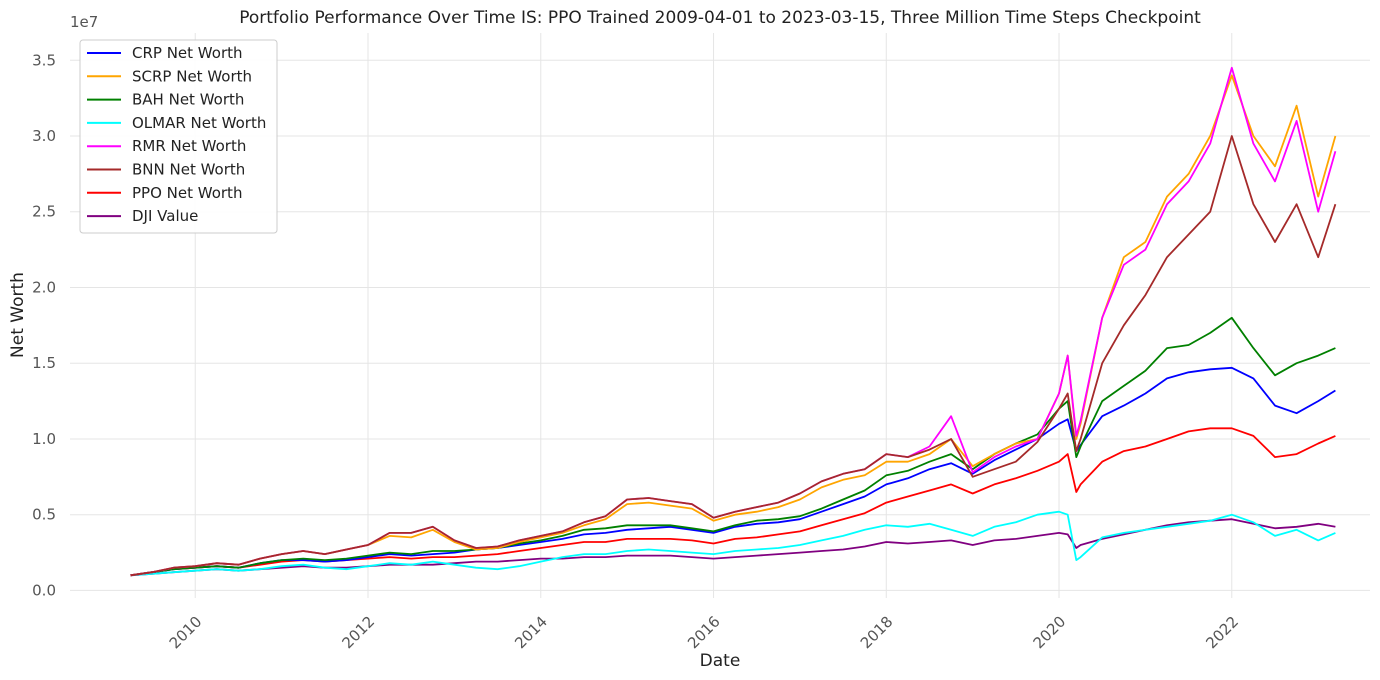 This screenshot has width=1380, height=680. I want to click on series-line-olmar-net-worth, so click(733, 543).